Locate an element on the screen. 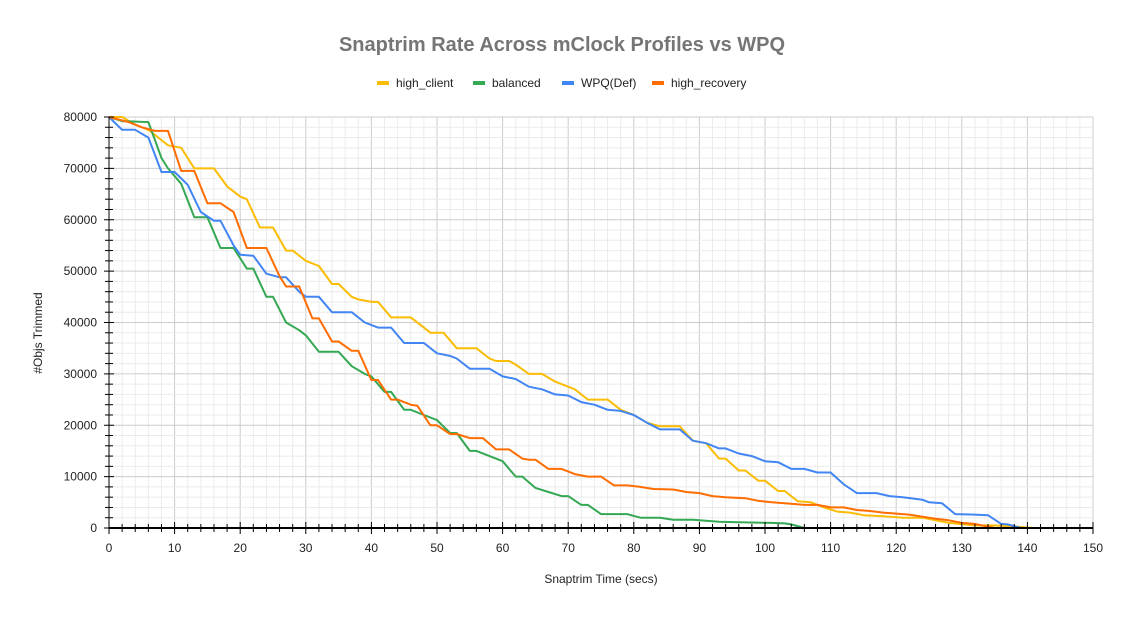  x-tick-label: 30 is located at coordinates (306, 548).